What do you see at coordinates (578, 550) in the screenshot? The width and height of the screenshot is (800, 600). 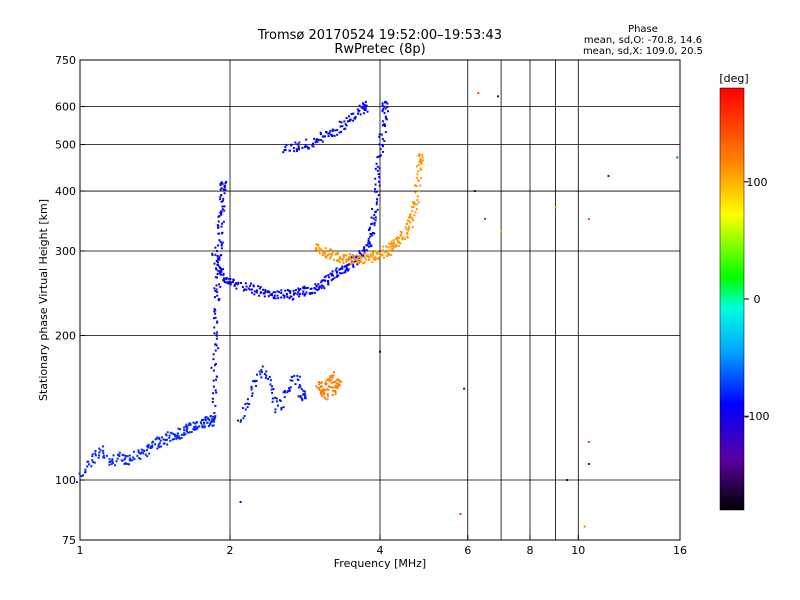 I see `x-tick-label: 10` at bounding box center [578, 550].